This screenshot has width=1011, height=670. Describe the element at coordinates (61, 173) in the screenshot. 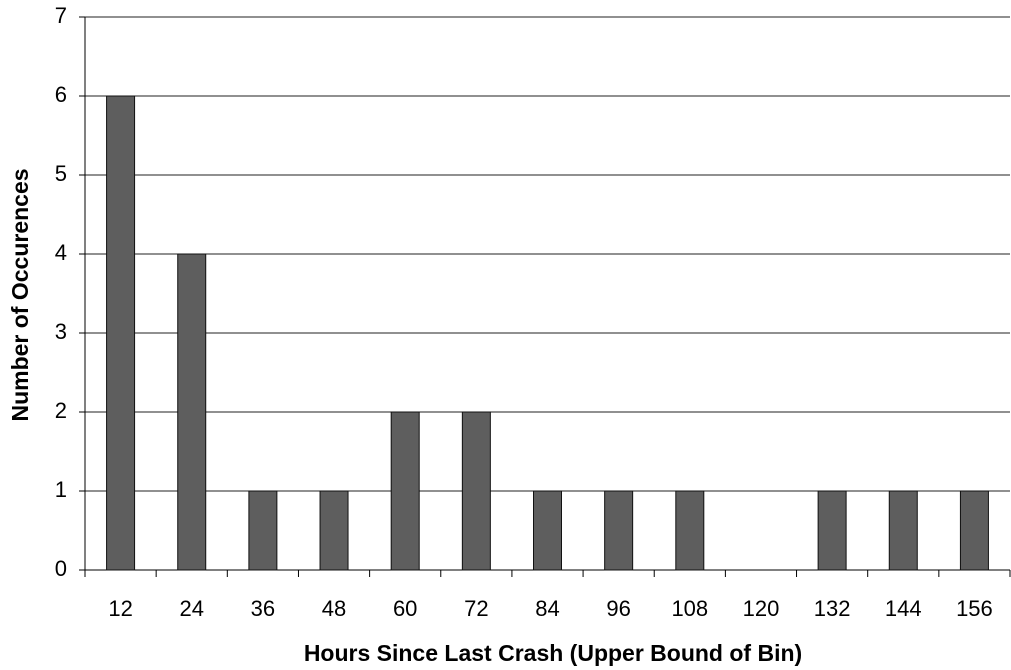

I see `y-tick-label: 5` at that location.